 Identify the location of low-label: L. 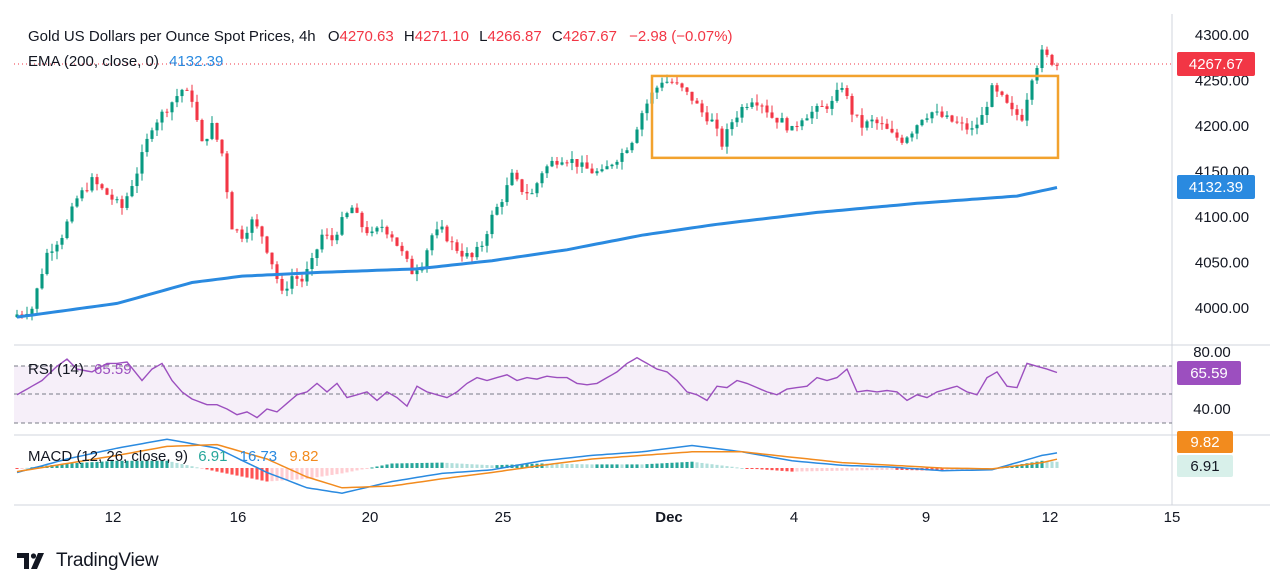
(483, 36).